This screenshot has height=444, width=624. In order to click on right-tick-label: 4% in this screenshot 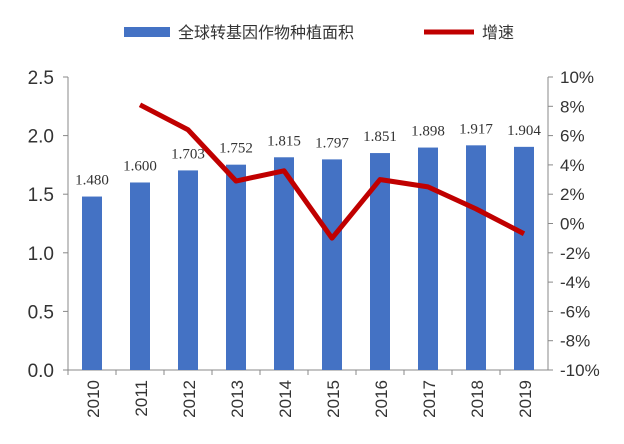, I will do `click(572, 165)`.